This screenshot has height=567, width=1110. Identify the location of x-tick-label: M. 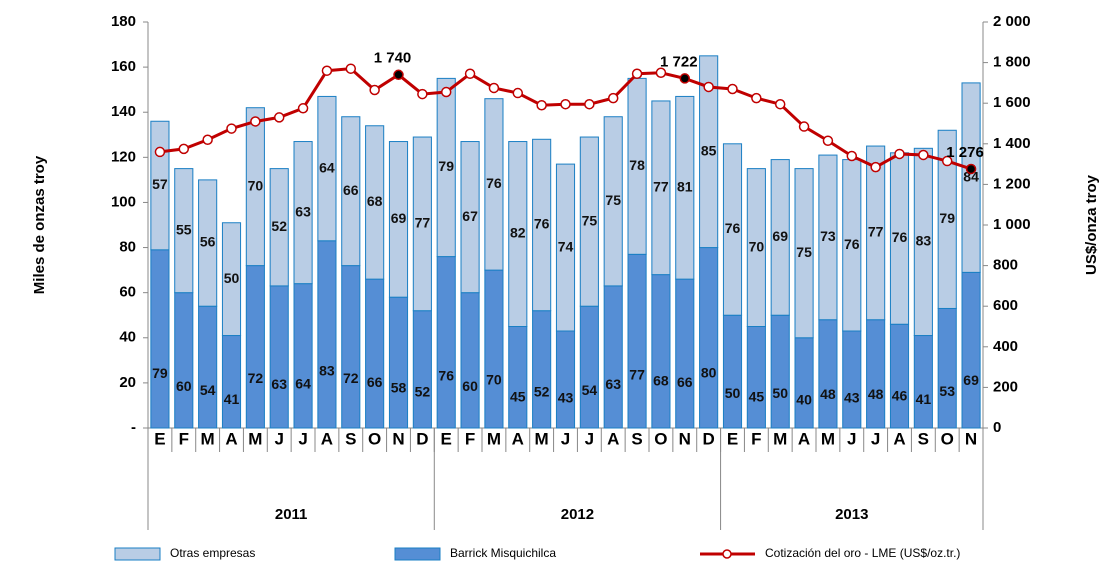
(494, 438).